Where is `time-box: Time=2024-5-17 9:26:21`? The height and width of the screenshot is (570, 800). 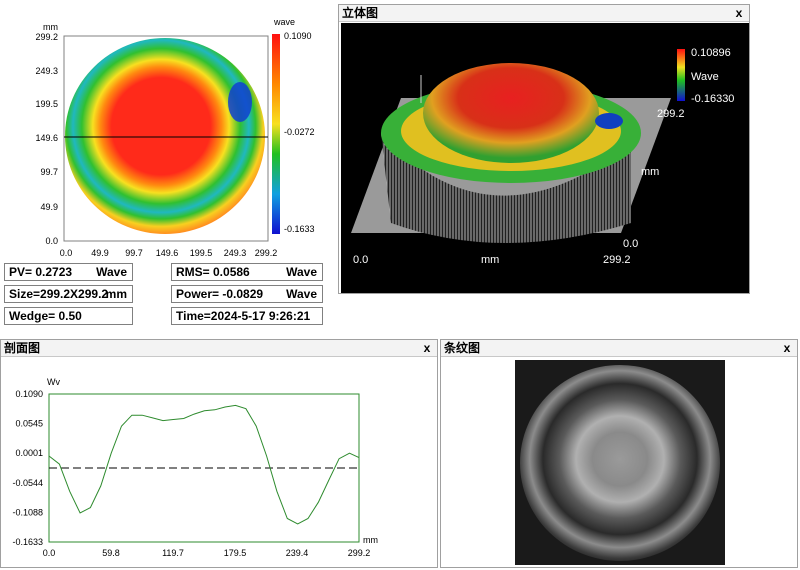
time-box: Time=2024-5-17 9:26:21 is located at coordinates (247, 316).